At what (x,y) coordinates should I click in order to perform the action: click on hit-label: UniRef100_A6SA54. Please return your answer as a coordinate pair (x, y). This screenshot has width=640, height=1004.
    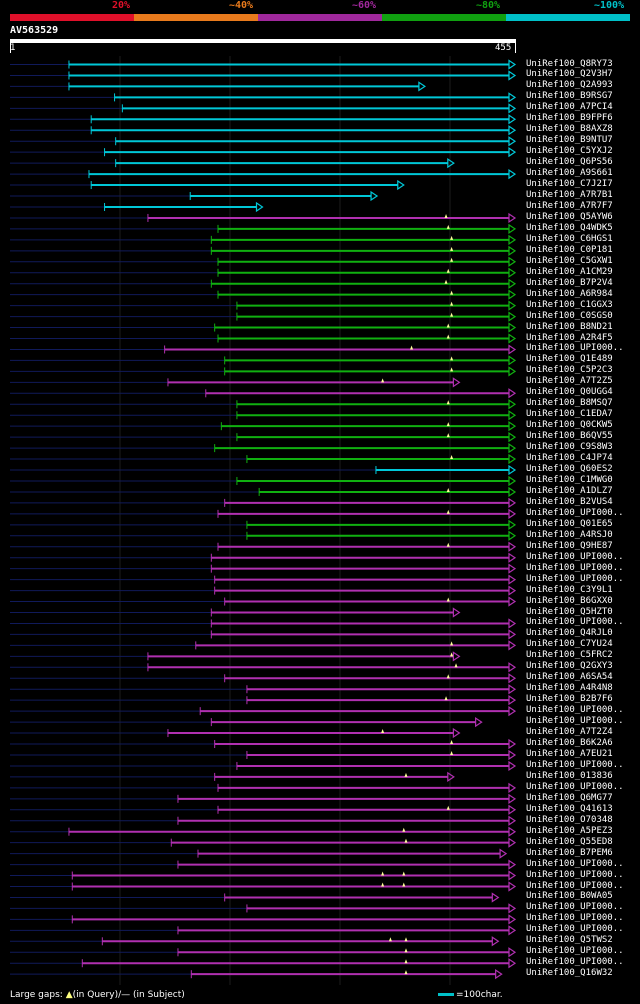
    Looking at the image, I should click on (569, 677).